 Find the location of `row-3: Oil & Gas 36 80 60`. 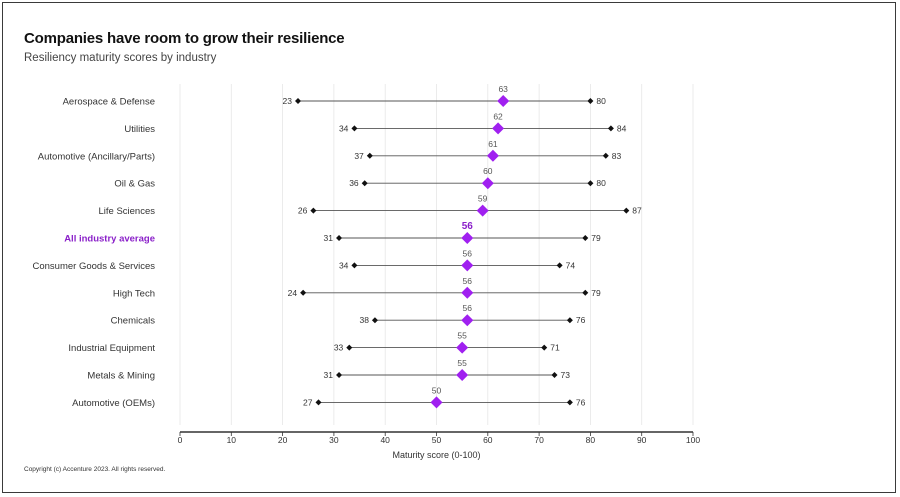

row-3: Oil & Gas 36 80 60 is located at coordinates (360, 178).